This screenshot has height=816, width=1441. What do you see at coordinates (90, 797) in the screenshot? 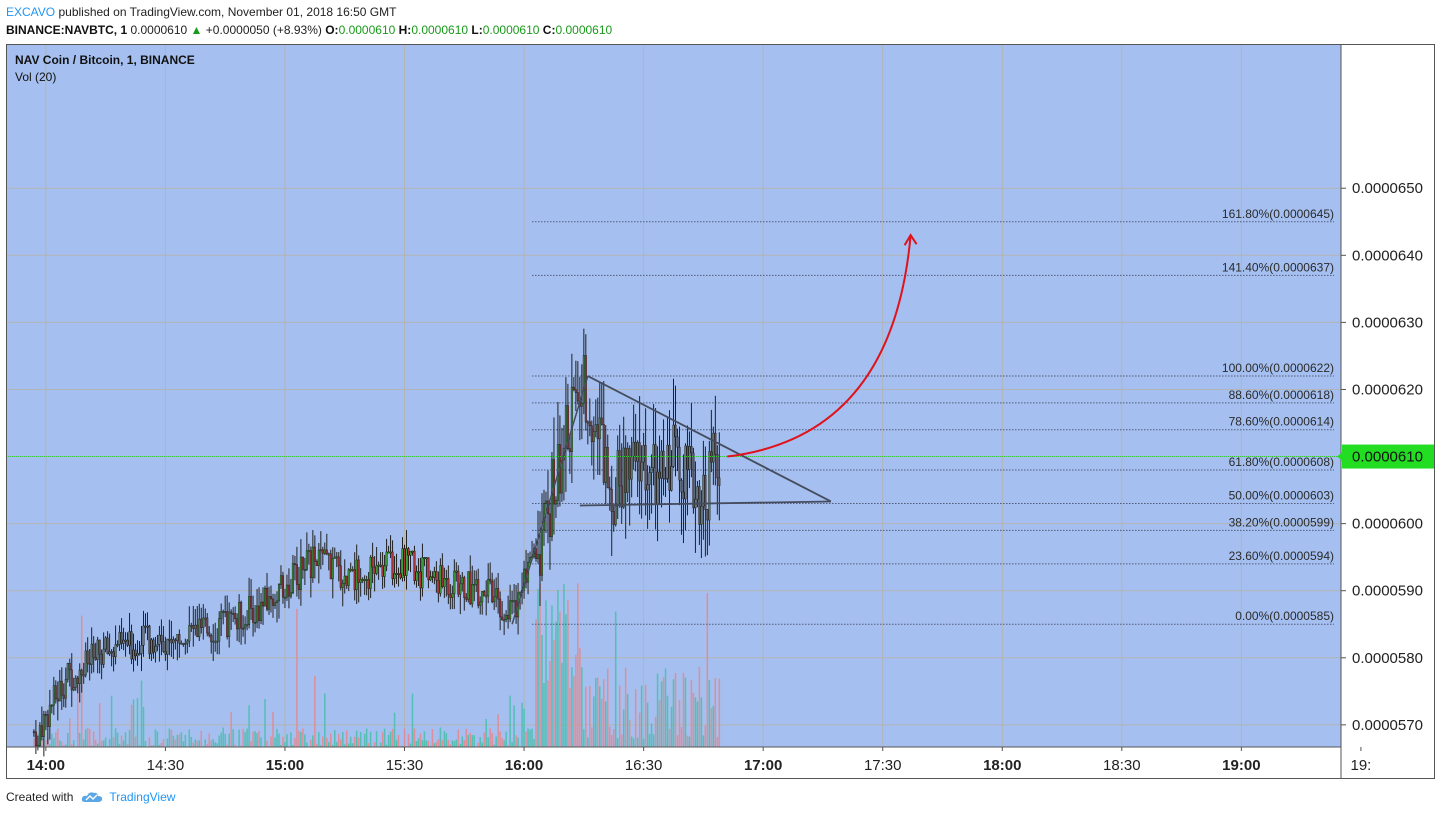
I see `footer: Created with TradingView` at bounding box center [90, 797].